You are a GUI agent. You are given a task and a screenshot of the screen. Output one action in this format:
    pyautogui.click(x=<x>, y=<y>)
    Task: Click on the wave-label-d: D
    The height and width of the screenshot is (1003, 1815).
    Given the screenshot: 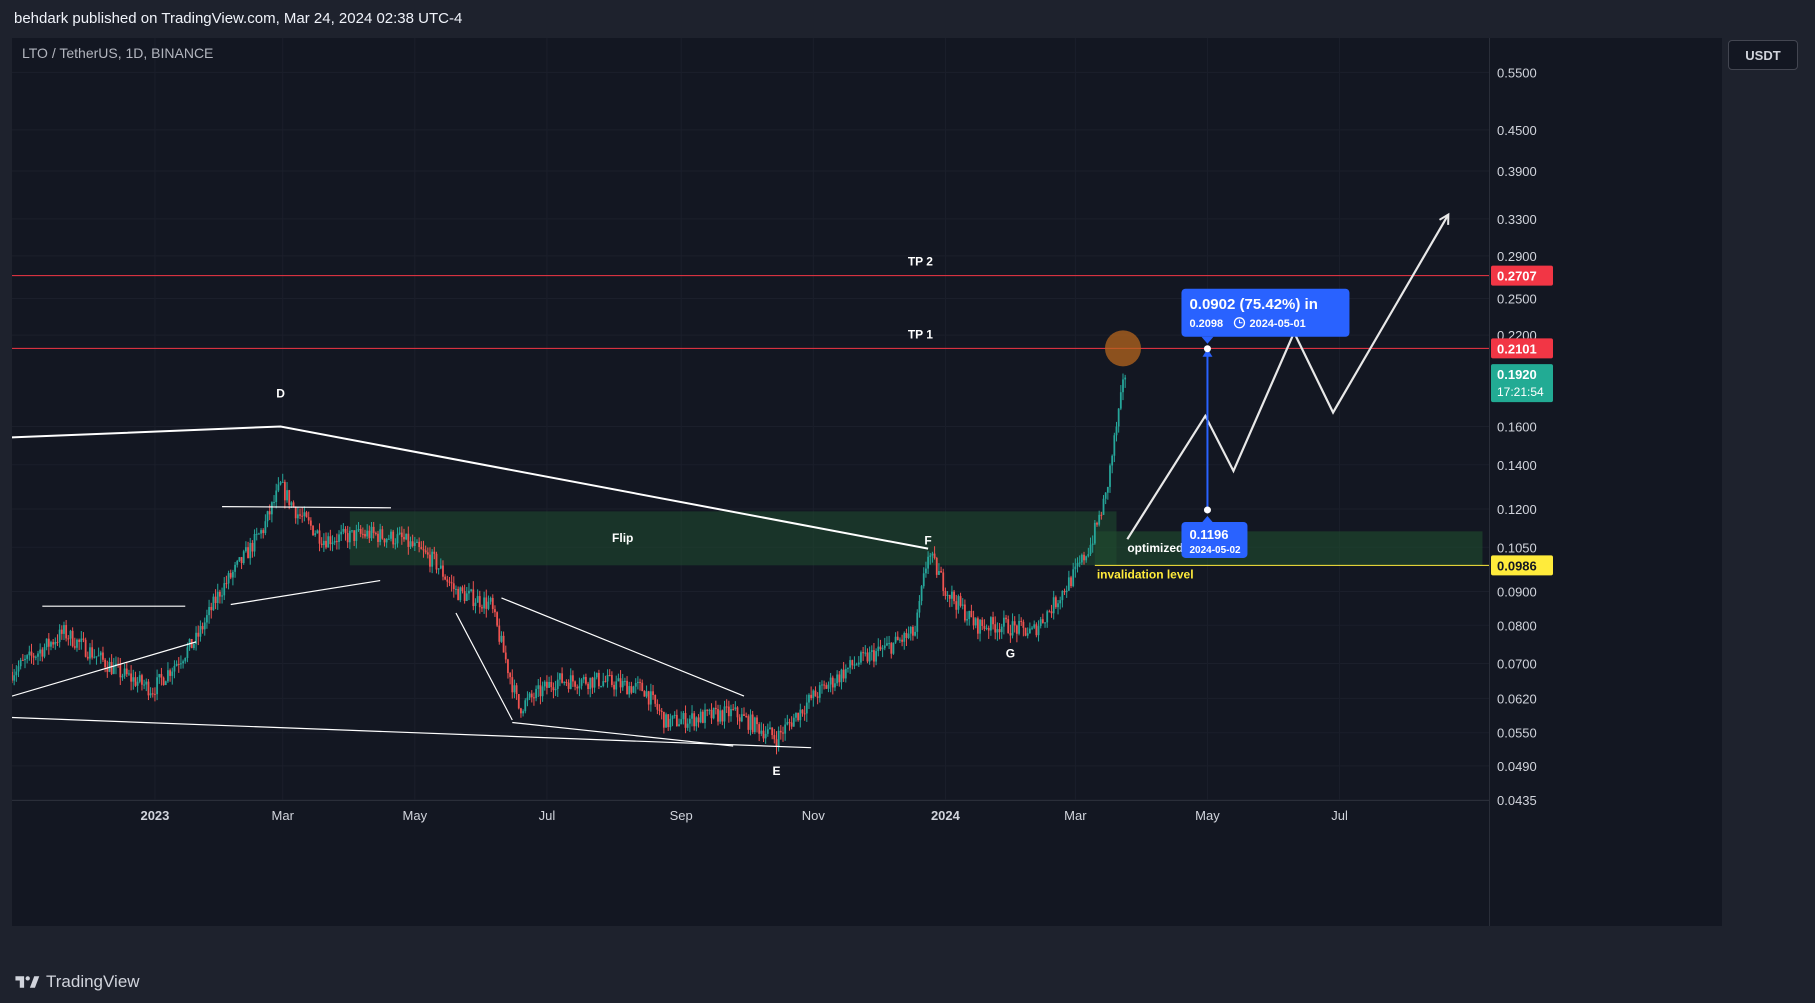 What is the action you would take?
    pyautogui.click(x=280, y=394)
    